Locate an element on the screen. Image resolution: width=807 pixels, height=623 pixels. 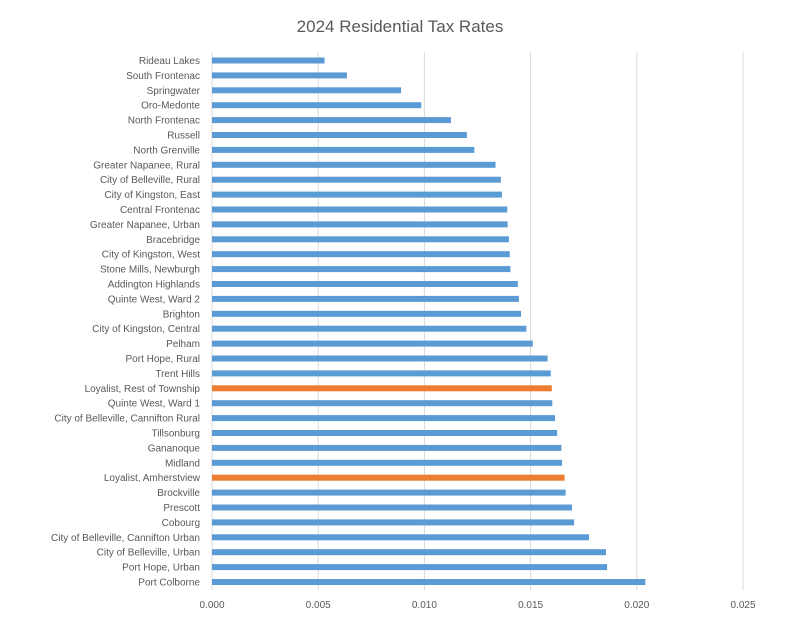
category-label: Quinte West, Ward 1 is located at coordinates (154, 404).